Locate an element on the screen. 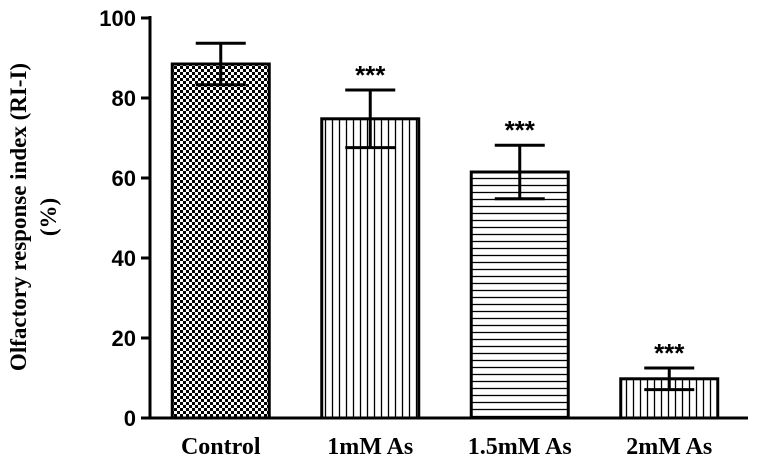  x-category-label: 1.5mM As is located at coordinates (520, 447).